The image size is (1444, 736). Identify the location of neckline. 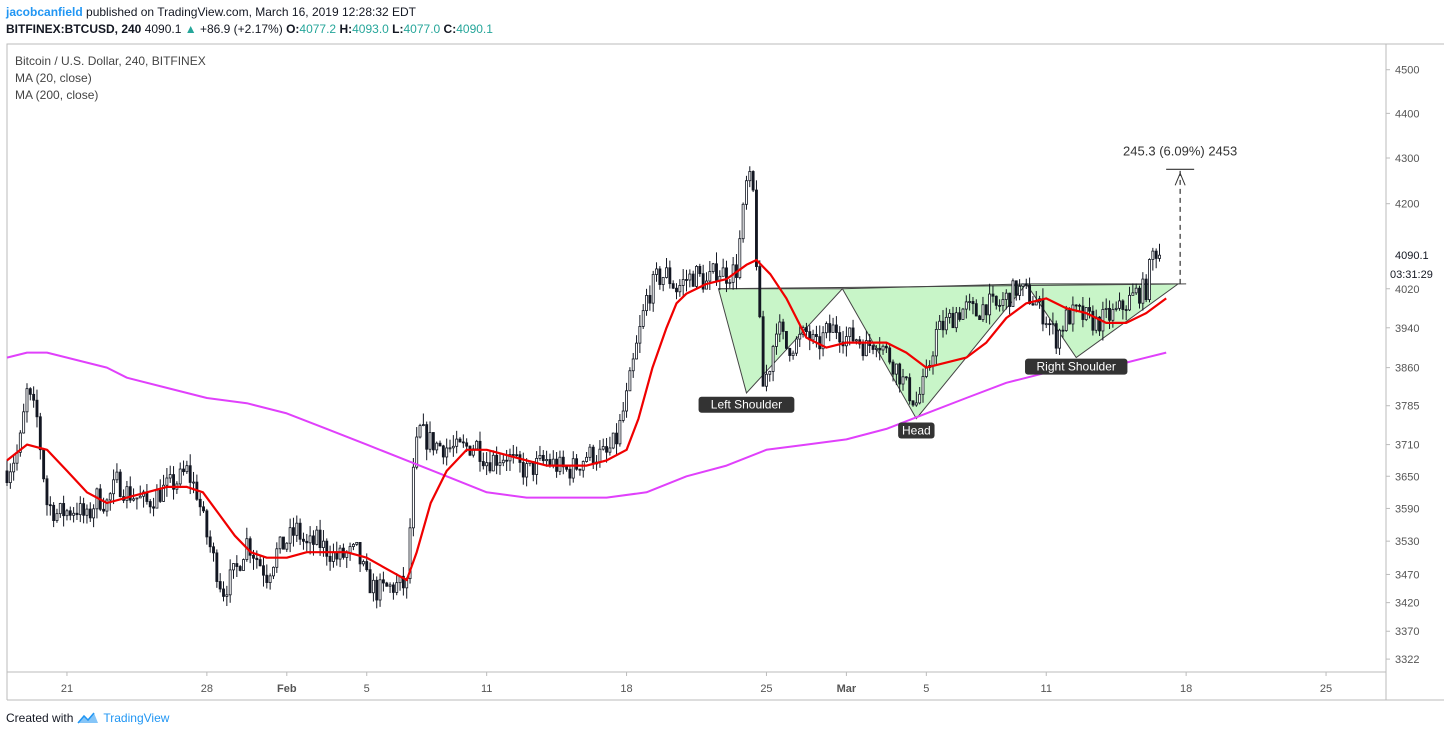
(952, 286).